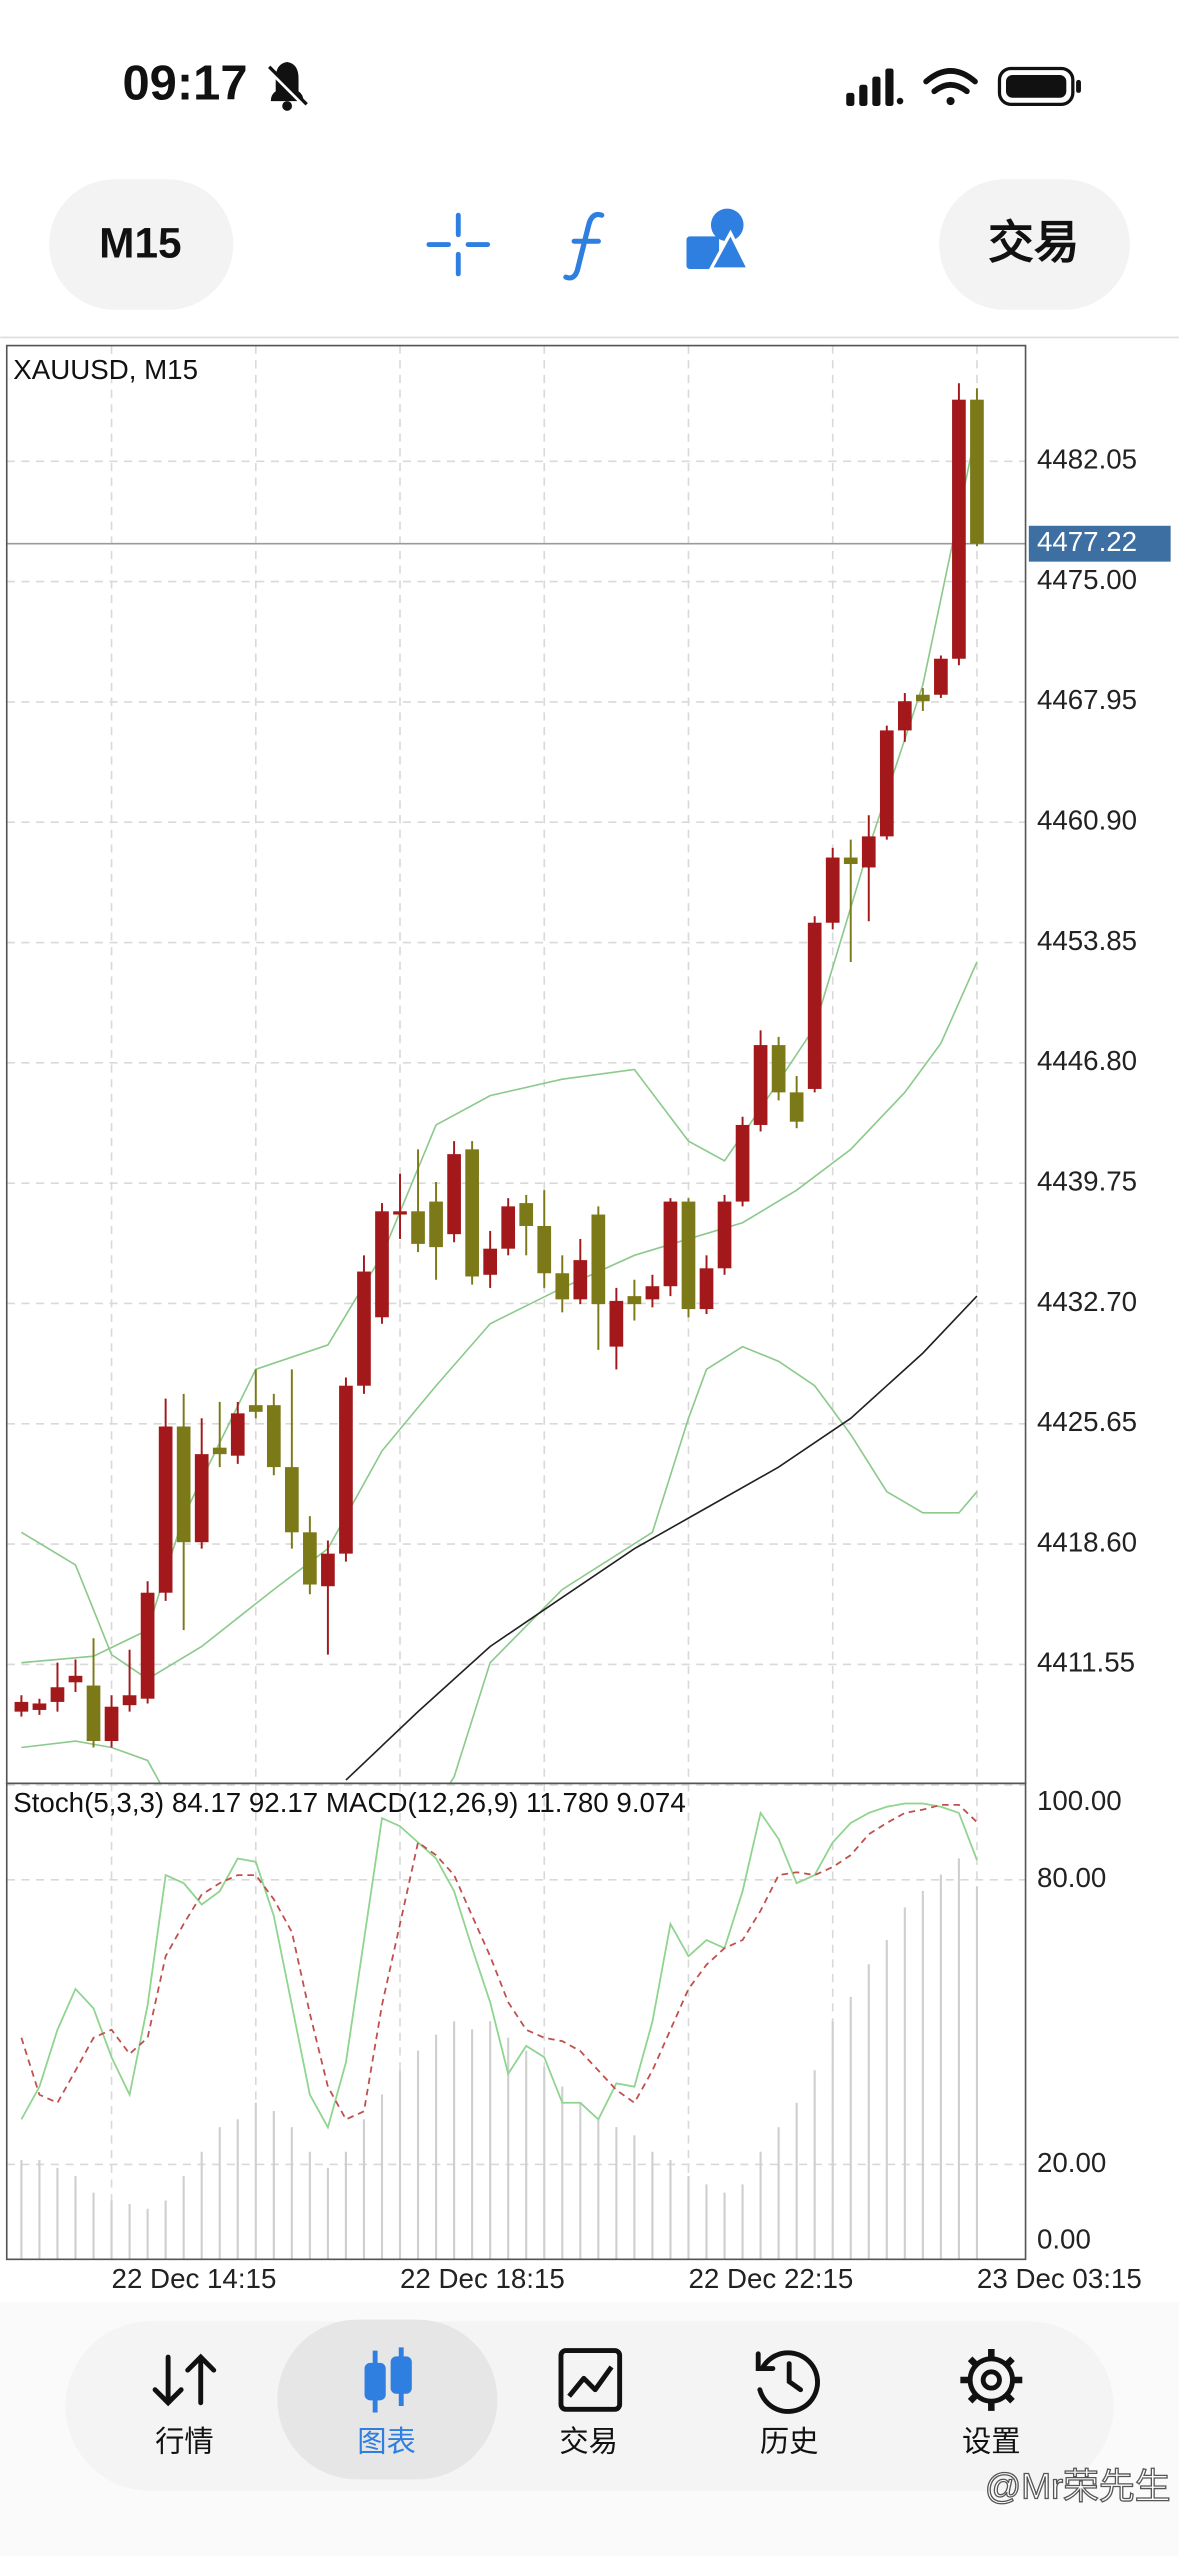  Describe the element at coordinates (875, 87) in the screenshot. I see `signal-icon` at that location.